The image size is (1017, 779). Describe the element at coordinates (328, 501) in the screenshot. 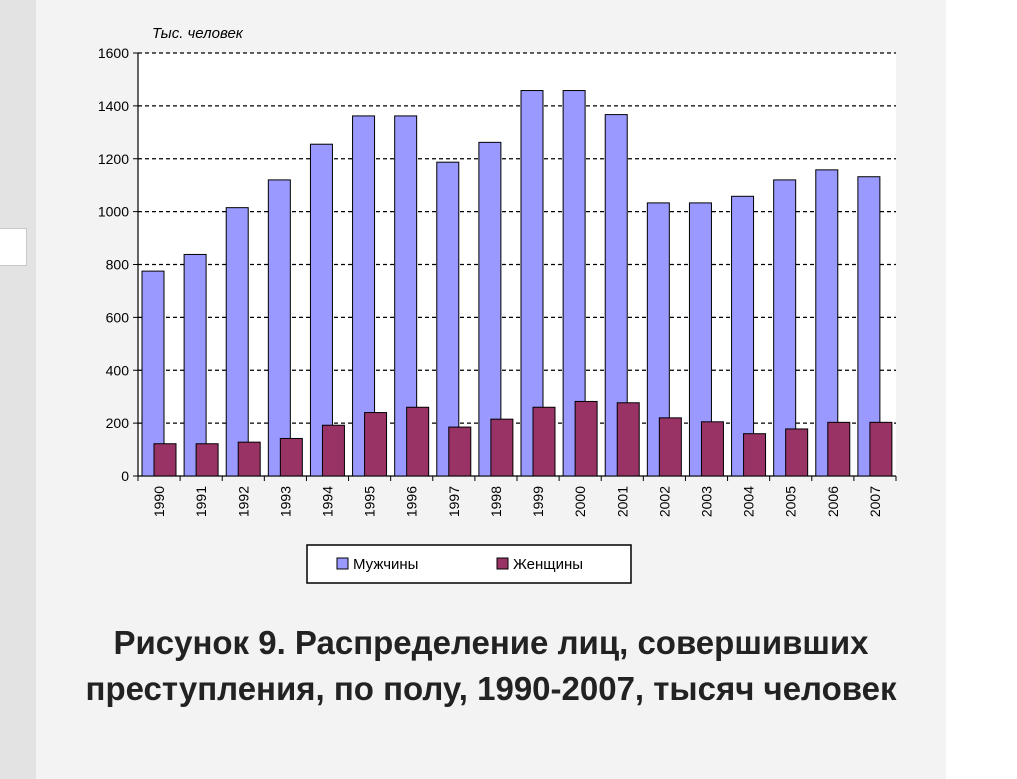

I see `x-tick-label-1994: 1994` at that location.